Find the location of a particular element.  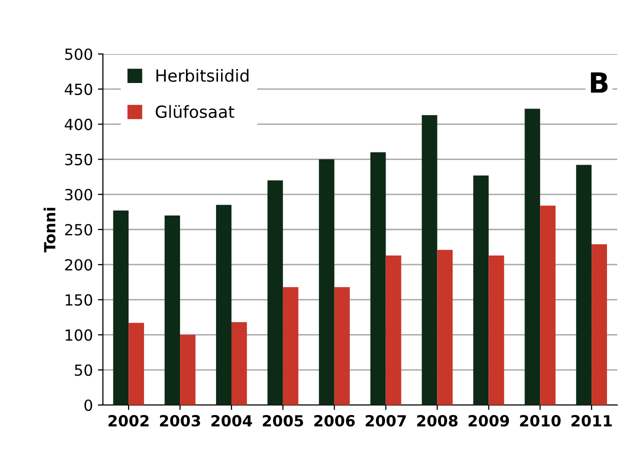

y-axis-title: Tonni is located at coordinates (50, 230).